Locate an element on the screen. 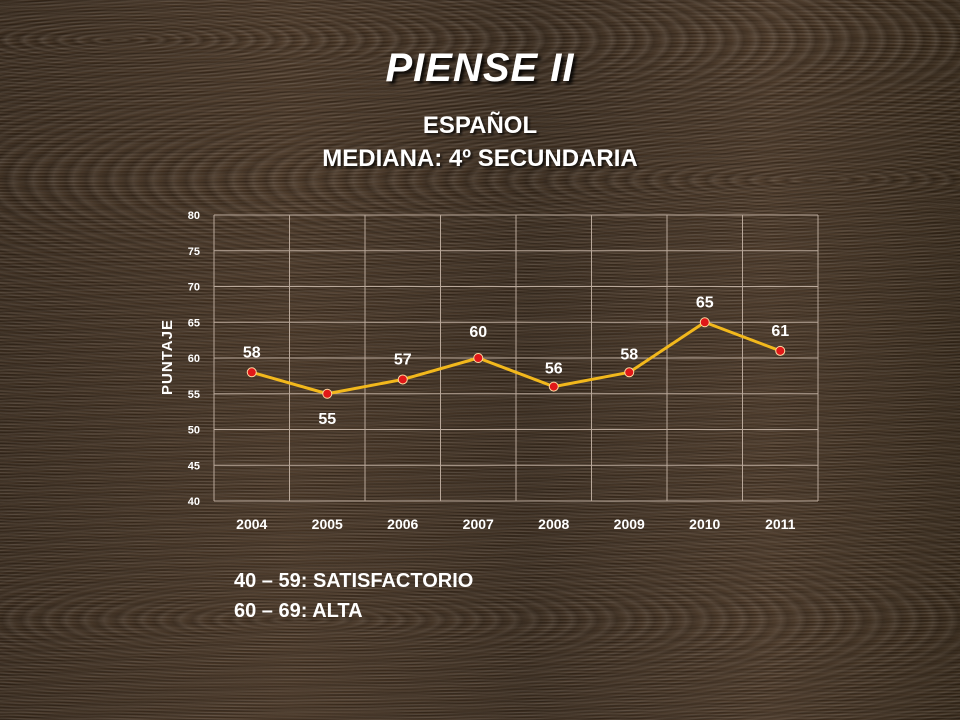  y-tick-label: 70 is located at coordinates (194, 288).